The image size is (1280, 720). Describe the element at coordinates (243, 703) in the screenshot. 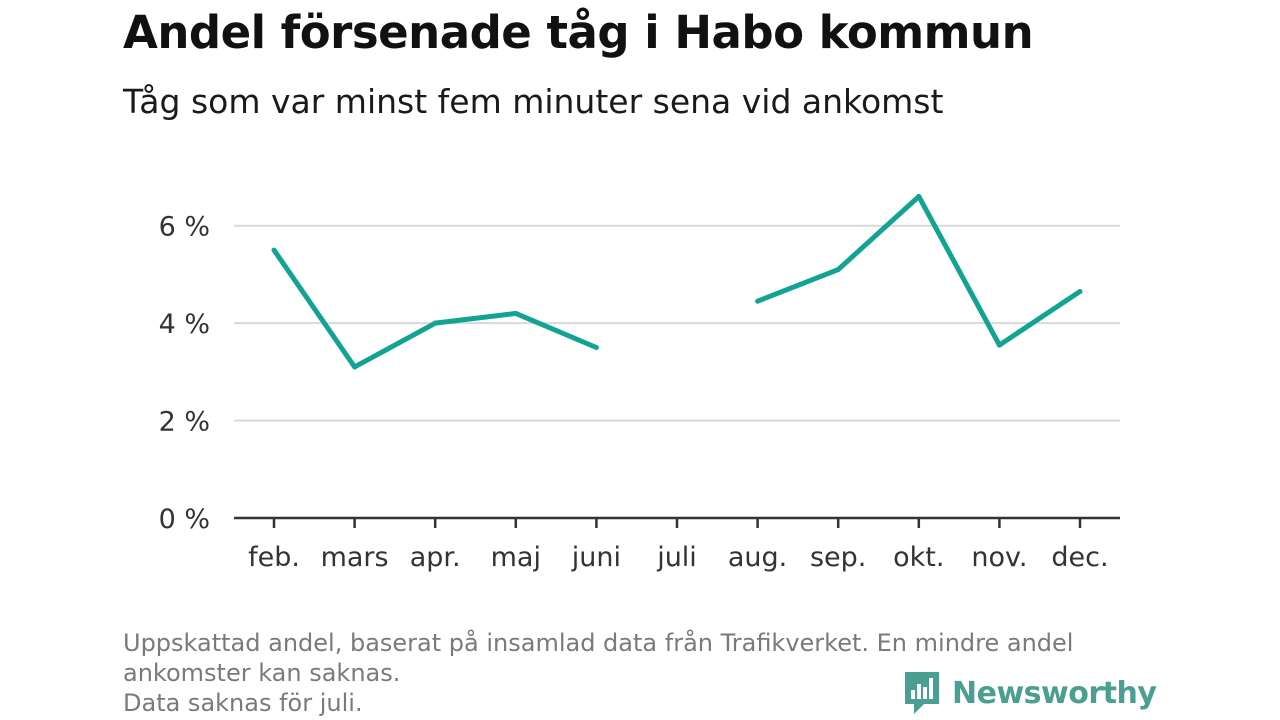

I see `footnote-line: Data saknas för juli.` at that location.